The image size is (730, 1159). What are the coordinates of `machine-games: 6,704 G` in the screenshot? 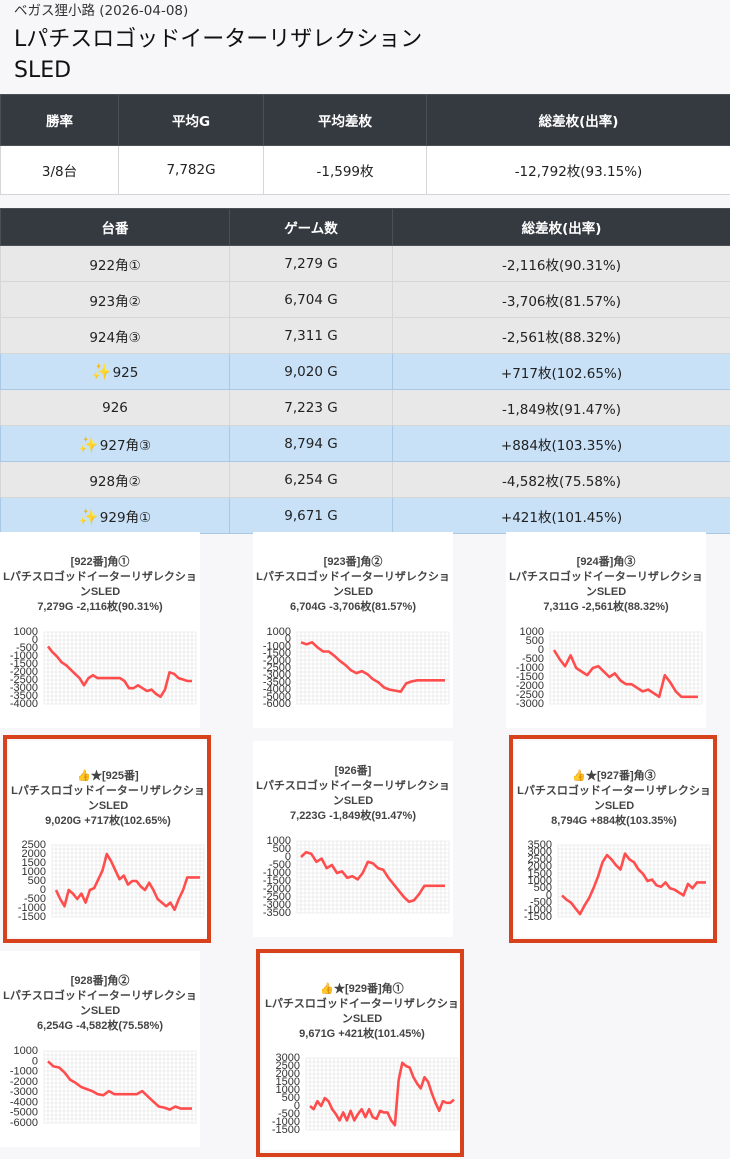 It's located at (311, 299).